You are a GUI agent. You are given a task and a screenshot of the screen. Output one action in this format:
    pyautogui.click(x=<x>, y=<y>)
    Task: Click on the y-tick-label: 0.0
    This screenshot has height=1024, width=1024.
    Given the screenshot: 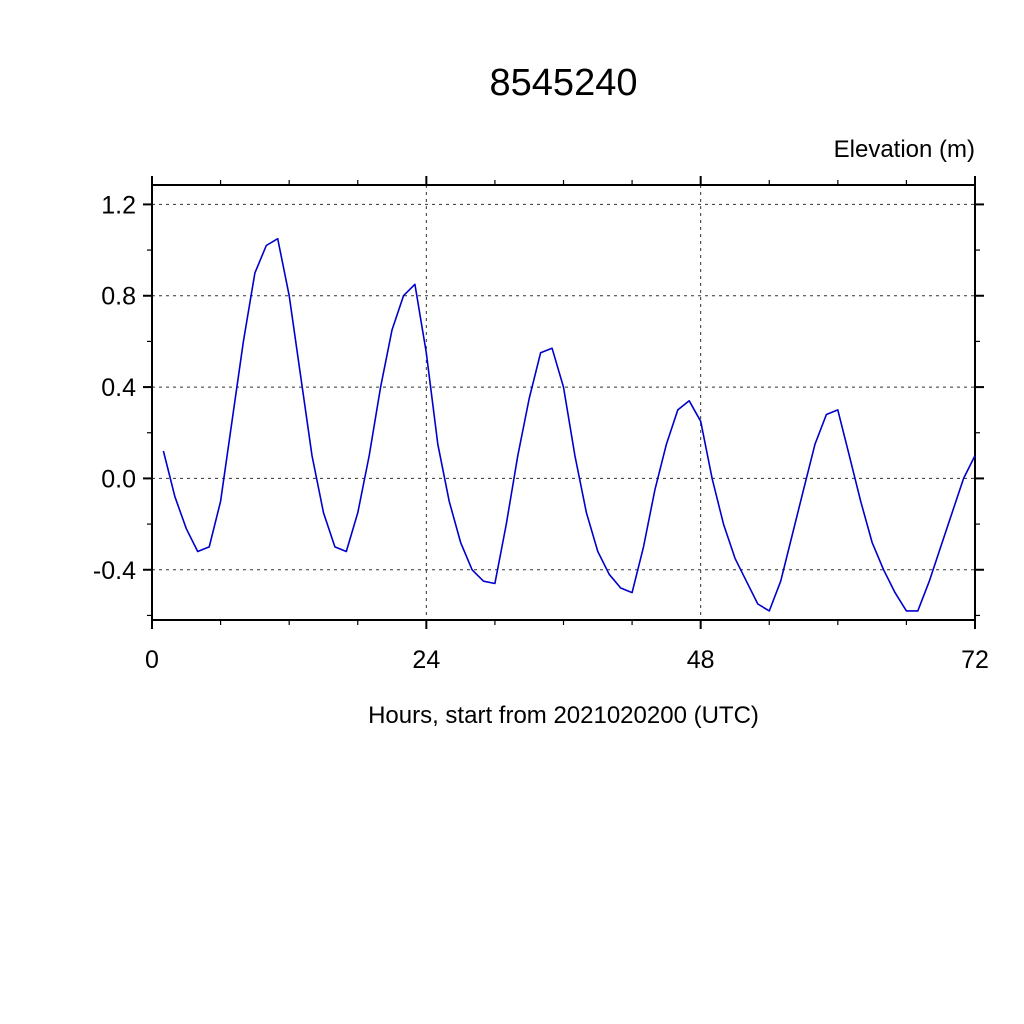 What is the action you would take?
    pyautogui.click(x=118, y=479)
    